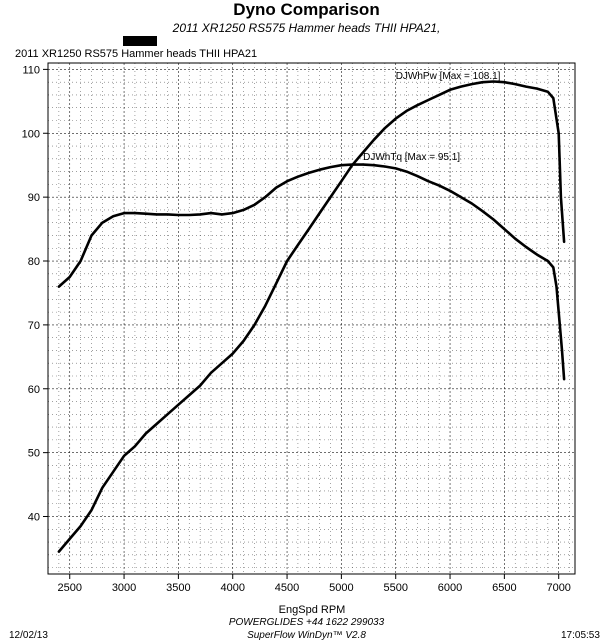  Describe the element at coordinates (34, 262) in the screenshot. I see `y-tick-label: 80` at that location.